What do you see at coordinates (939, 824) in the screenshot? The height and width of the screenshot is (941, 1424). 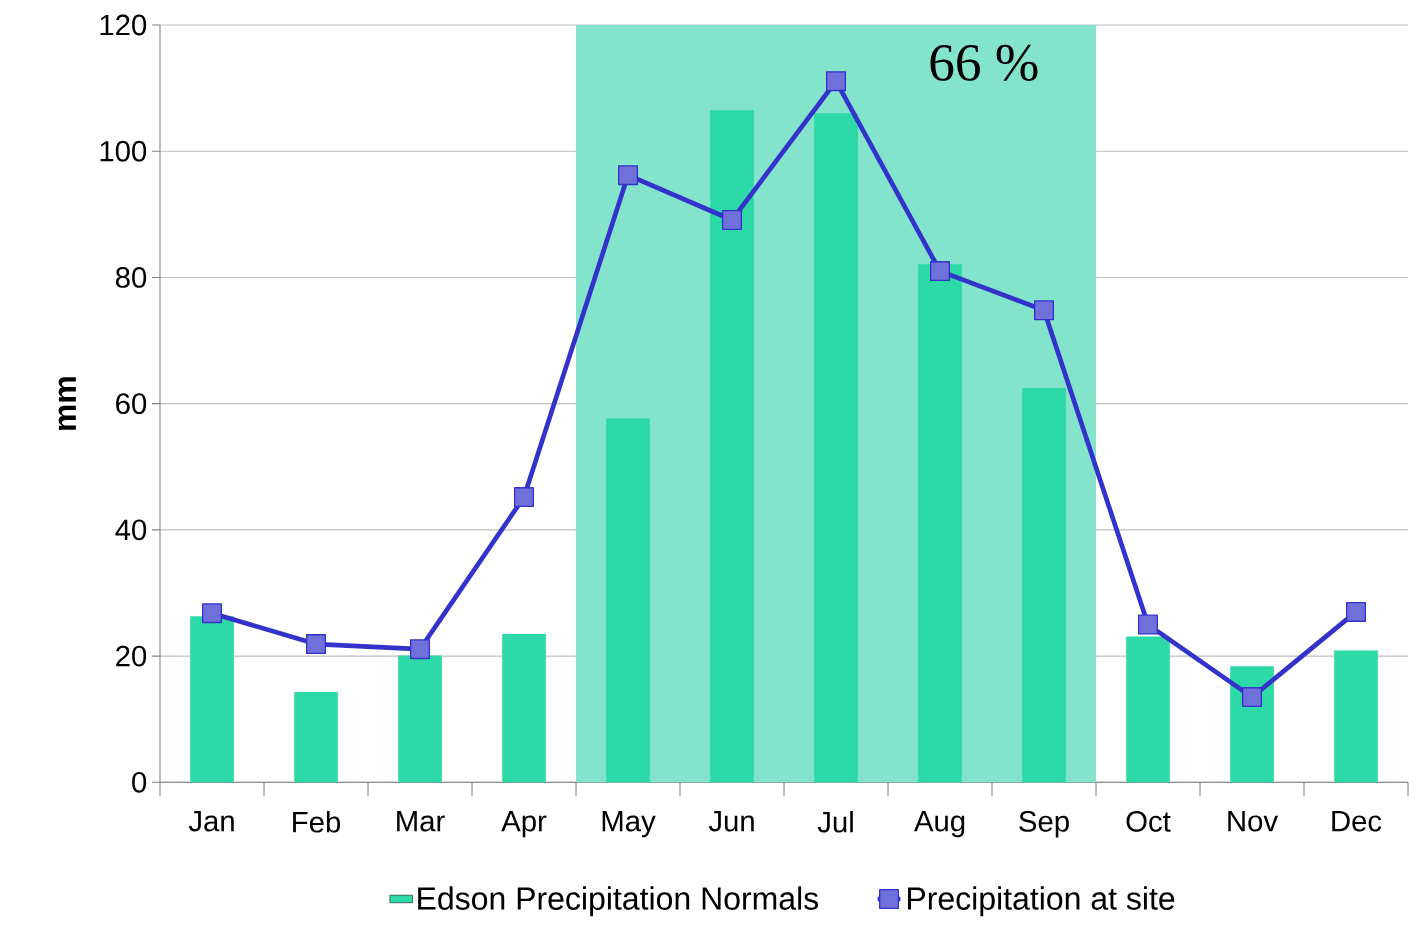 I see `x-tick-label: Aug` at bounding box center [939, 824].